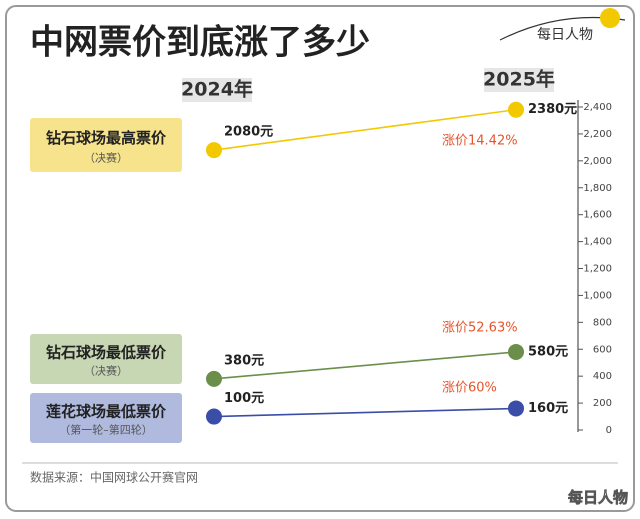 The image size is (640, 519). I want to click on value-label: 2080元, so click(248, 132).